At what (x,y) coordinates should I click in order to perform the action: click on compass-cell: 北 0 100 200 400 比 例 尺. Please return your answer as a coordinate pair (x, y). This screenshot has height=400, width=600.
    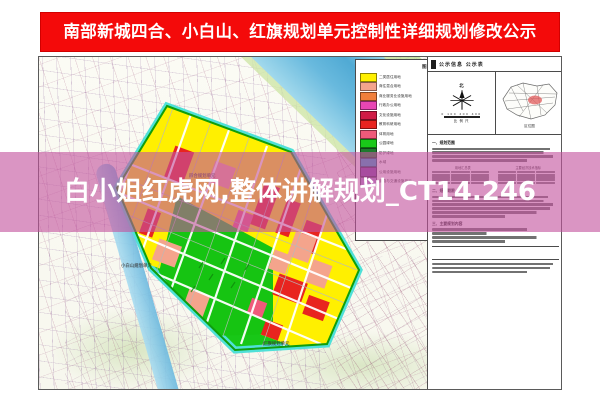
    Looking at the image, I should click on (462, 103).